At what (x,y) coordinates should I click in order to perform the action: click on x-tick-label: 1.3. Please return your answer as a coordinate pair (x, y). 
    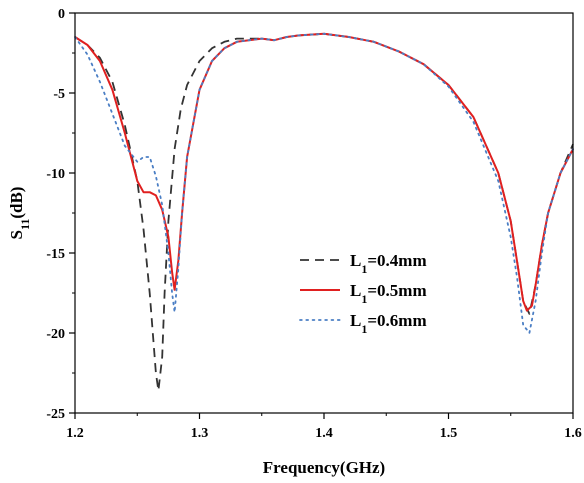
    Looking at the image, I should click on (200, 433).